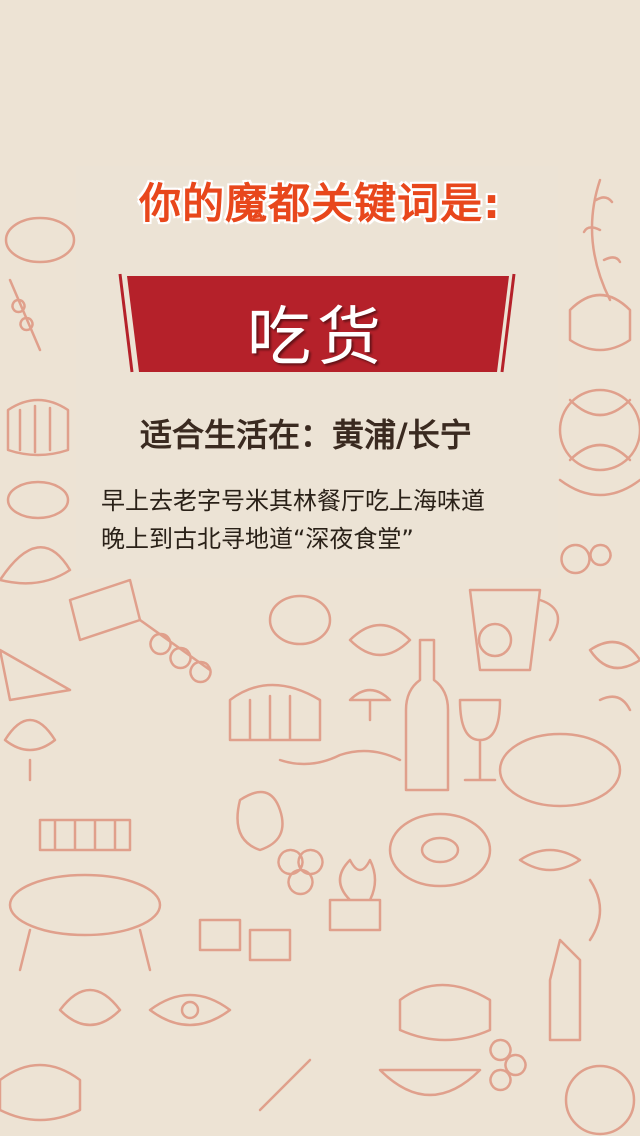  I want to click on paella-pan-doodle, so click(85, 905).